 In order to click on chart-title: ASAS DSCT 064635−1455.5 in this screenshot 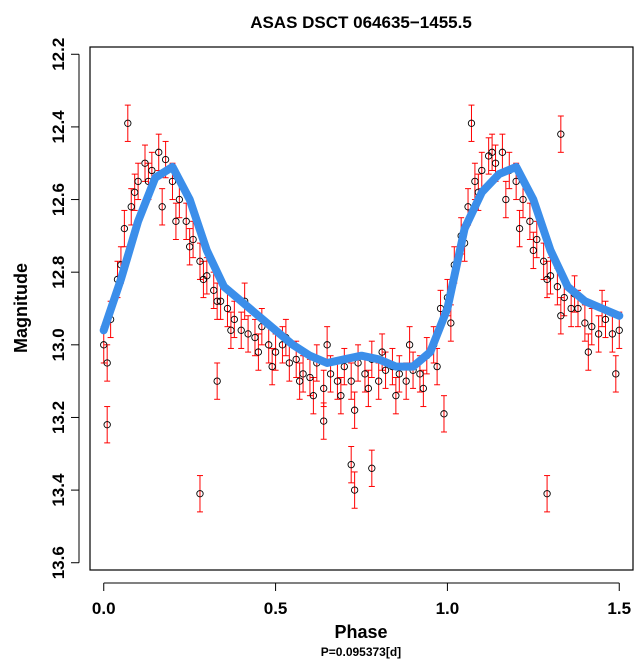, I will do `click(361, 22)`.